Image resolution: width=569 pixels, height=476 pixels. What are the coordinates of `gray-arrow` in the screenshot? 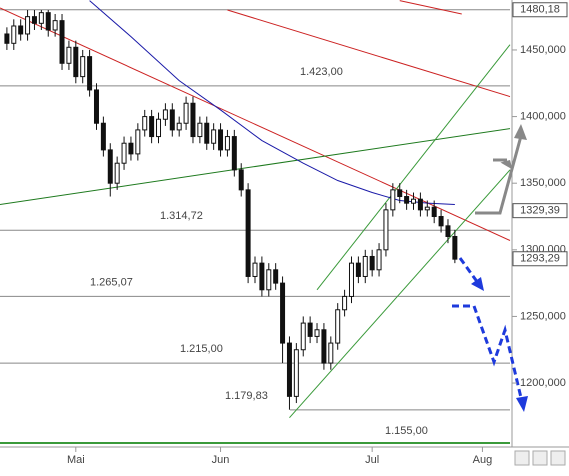 It's located at (499, 175).